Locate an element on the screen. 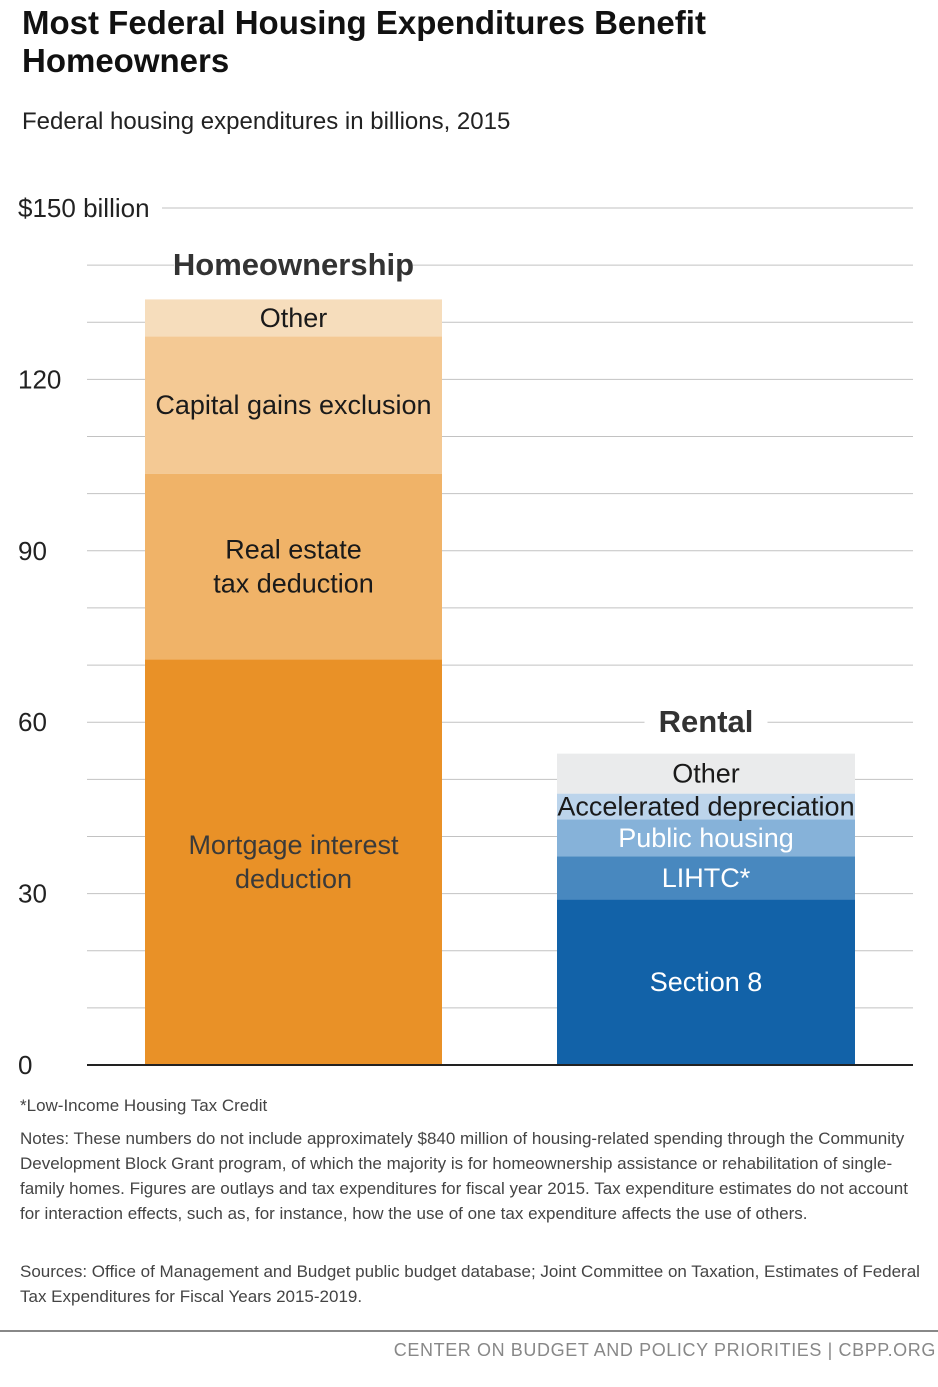  segment-label: Capital gains exclusion is located at coordinates (293, 405).